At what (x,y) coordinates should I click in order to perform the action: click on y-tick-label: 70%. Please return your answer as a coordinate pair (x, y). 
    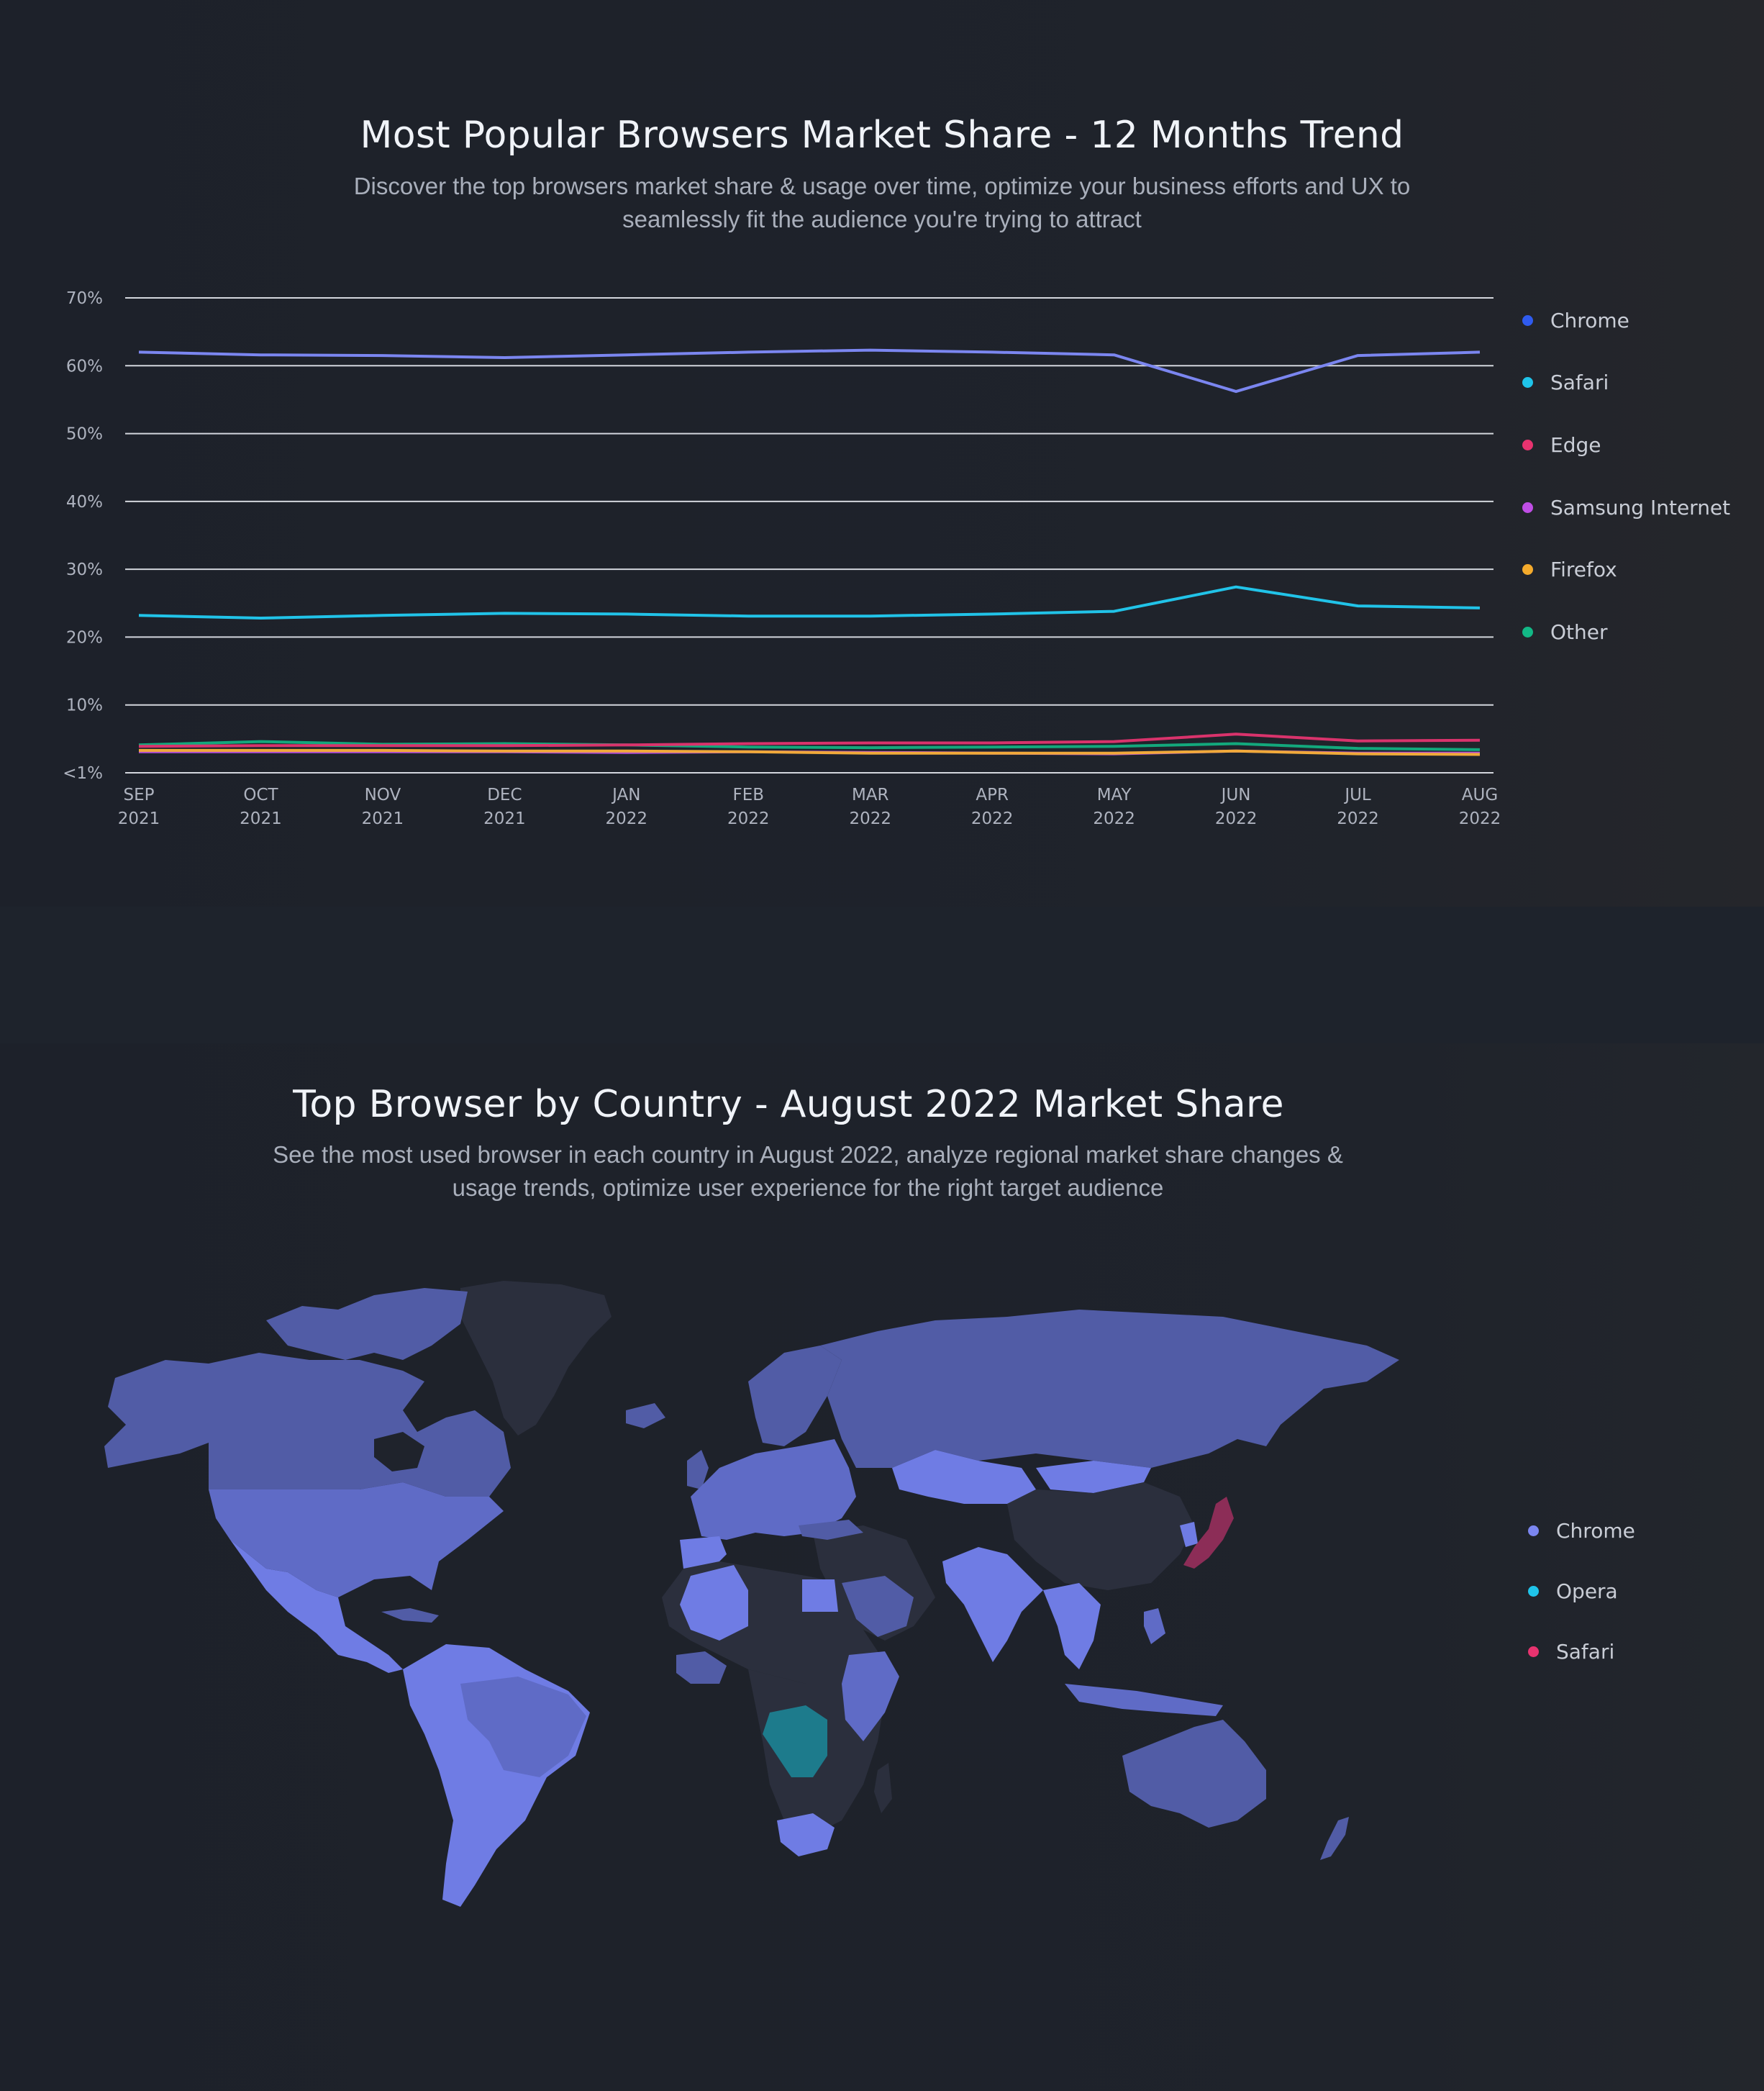
    Looking at the image, I should click on (84, 298).